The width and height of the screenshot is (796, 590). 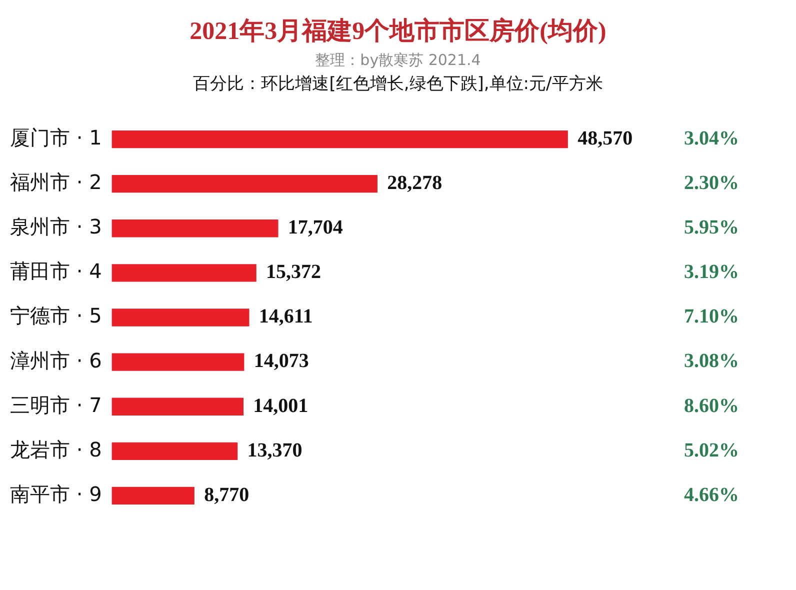 I want to click on text: 百分比：环比增速[红色增长,绿色下跌],单位:元/平方米, so click(x=398, y=84).